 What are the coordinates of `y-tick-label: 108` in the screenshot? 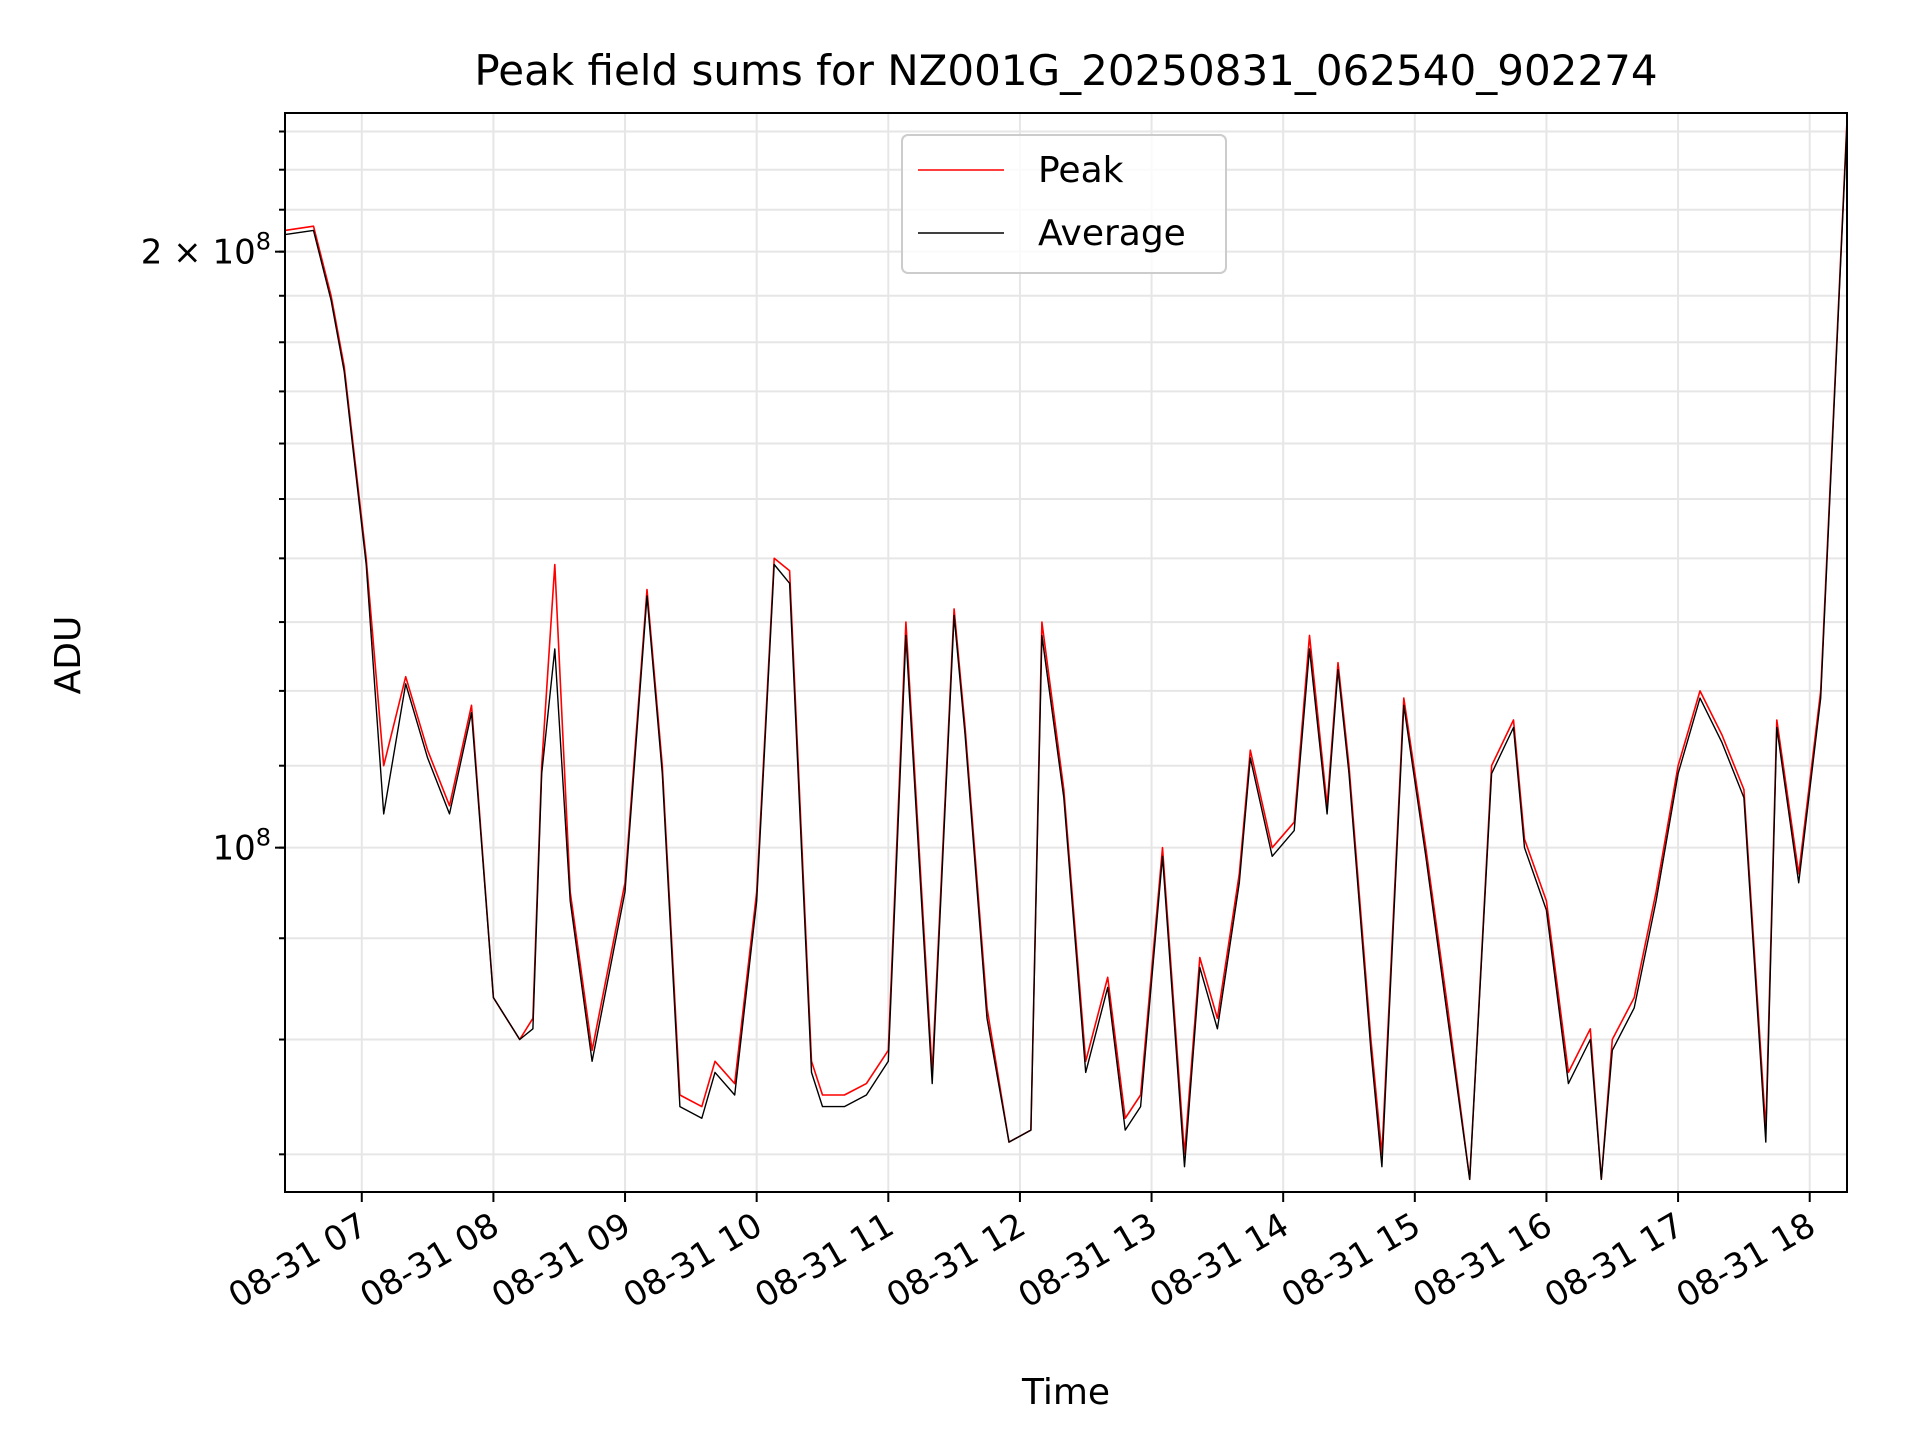 It's located at (241, 846).